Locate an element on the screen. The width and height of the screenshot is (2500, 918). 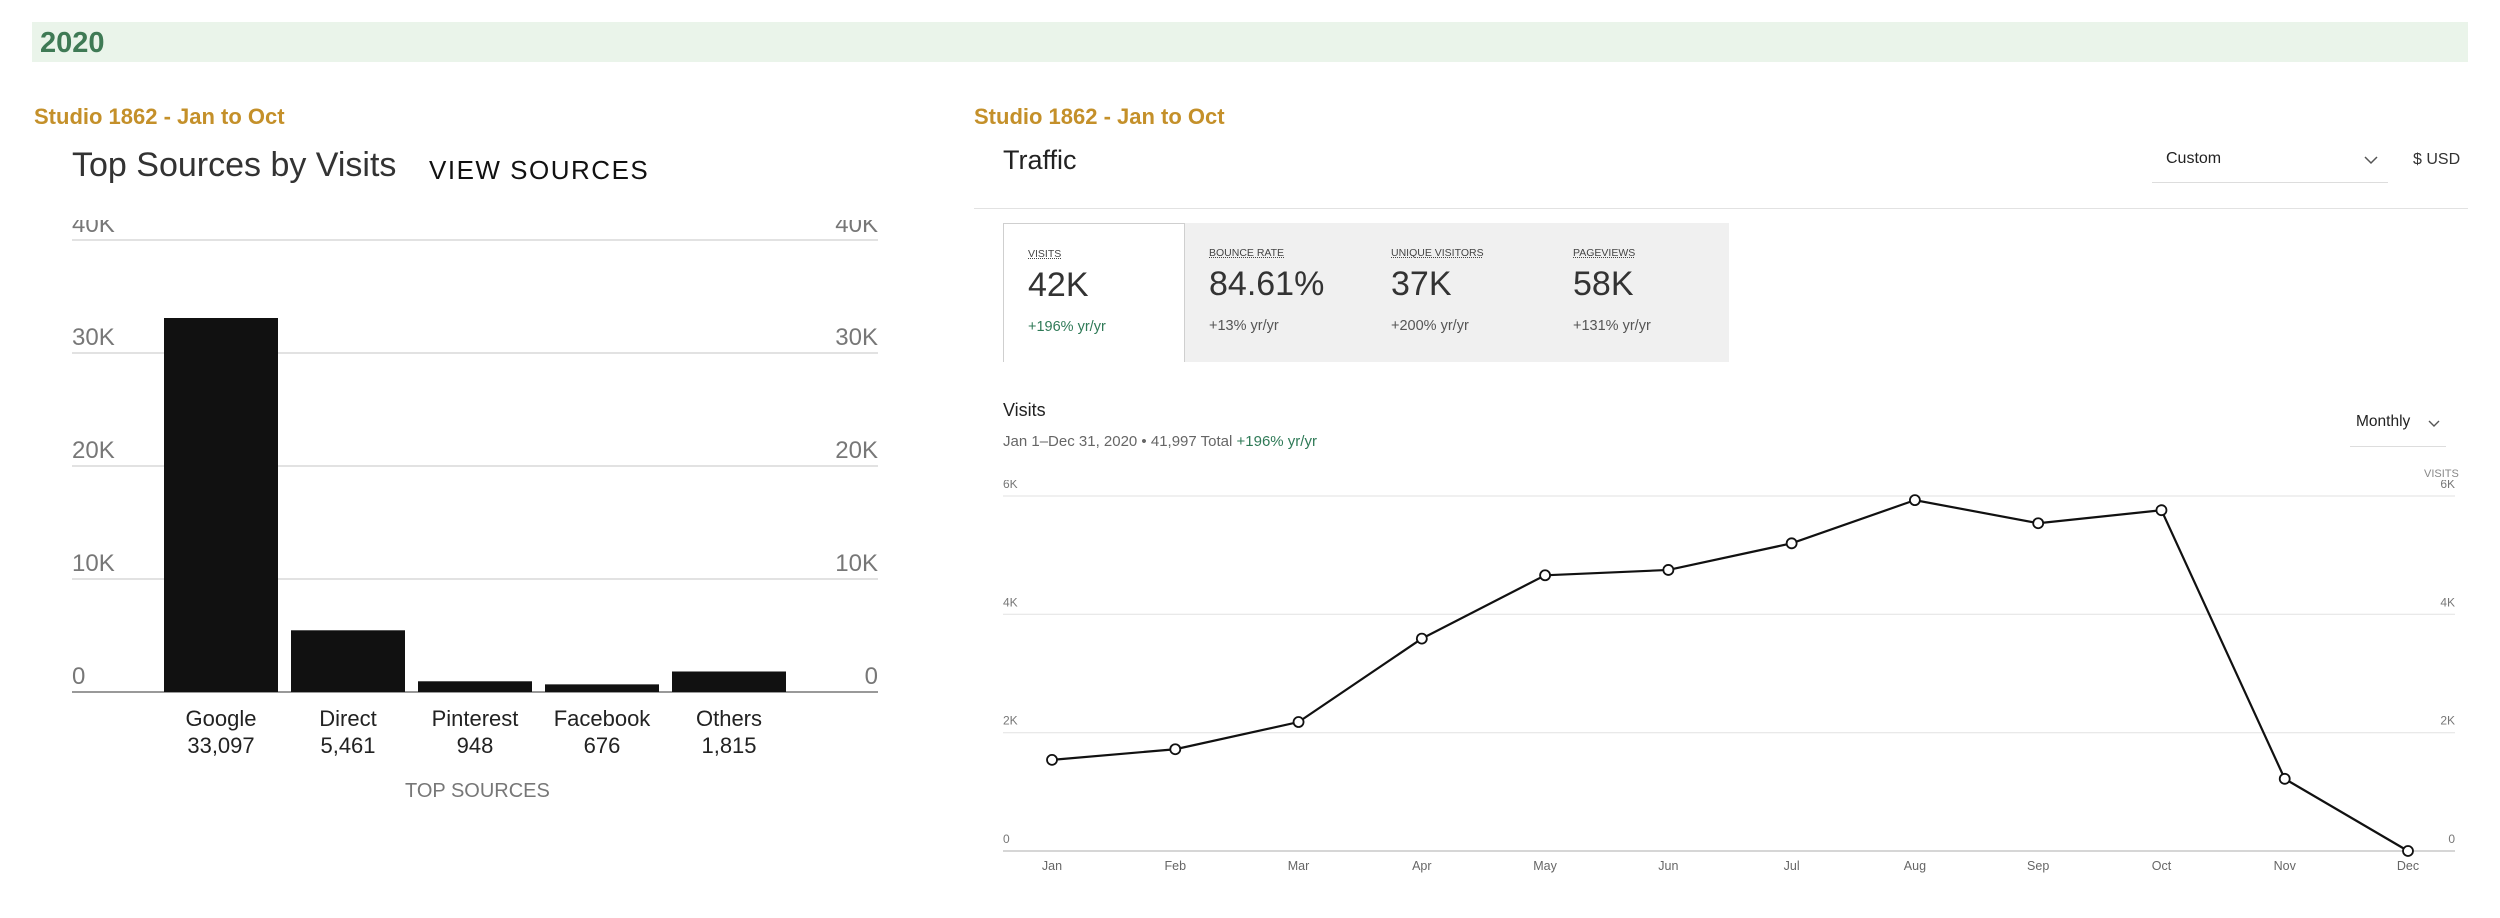
line-chart-x-tick: Mar is located at coordinates (1299, 866).